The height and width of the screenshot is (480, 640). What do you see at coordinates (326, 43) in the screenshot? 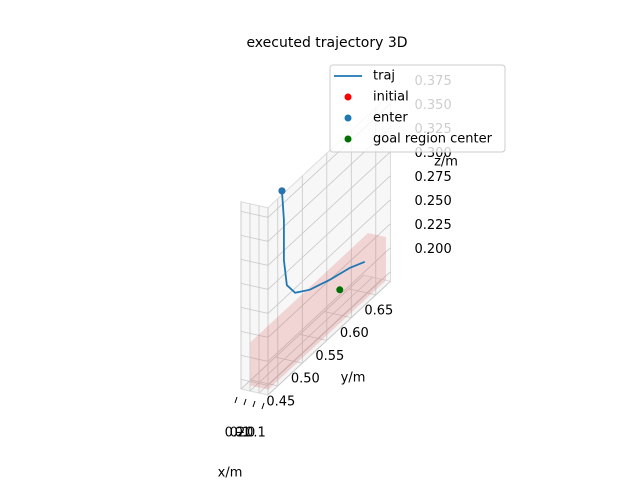
I see `chart-title: executed trajectory 3D` at bounding box center [326, 43].